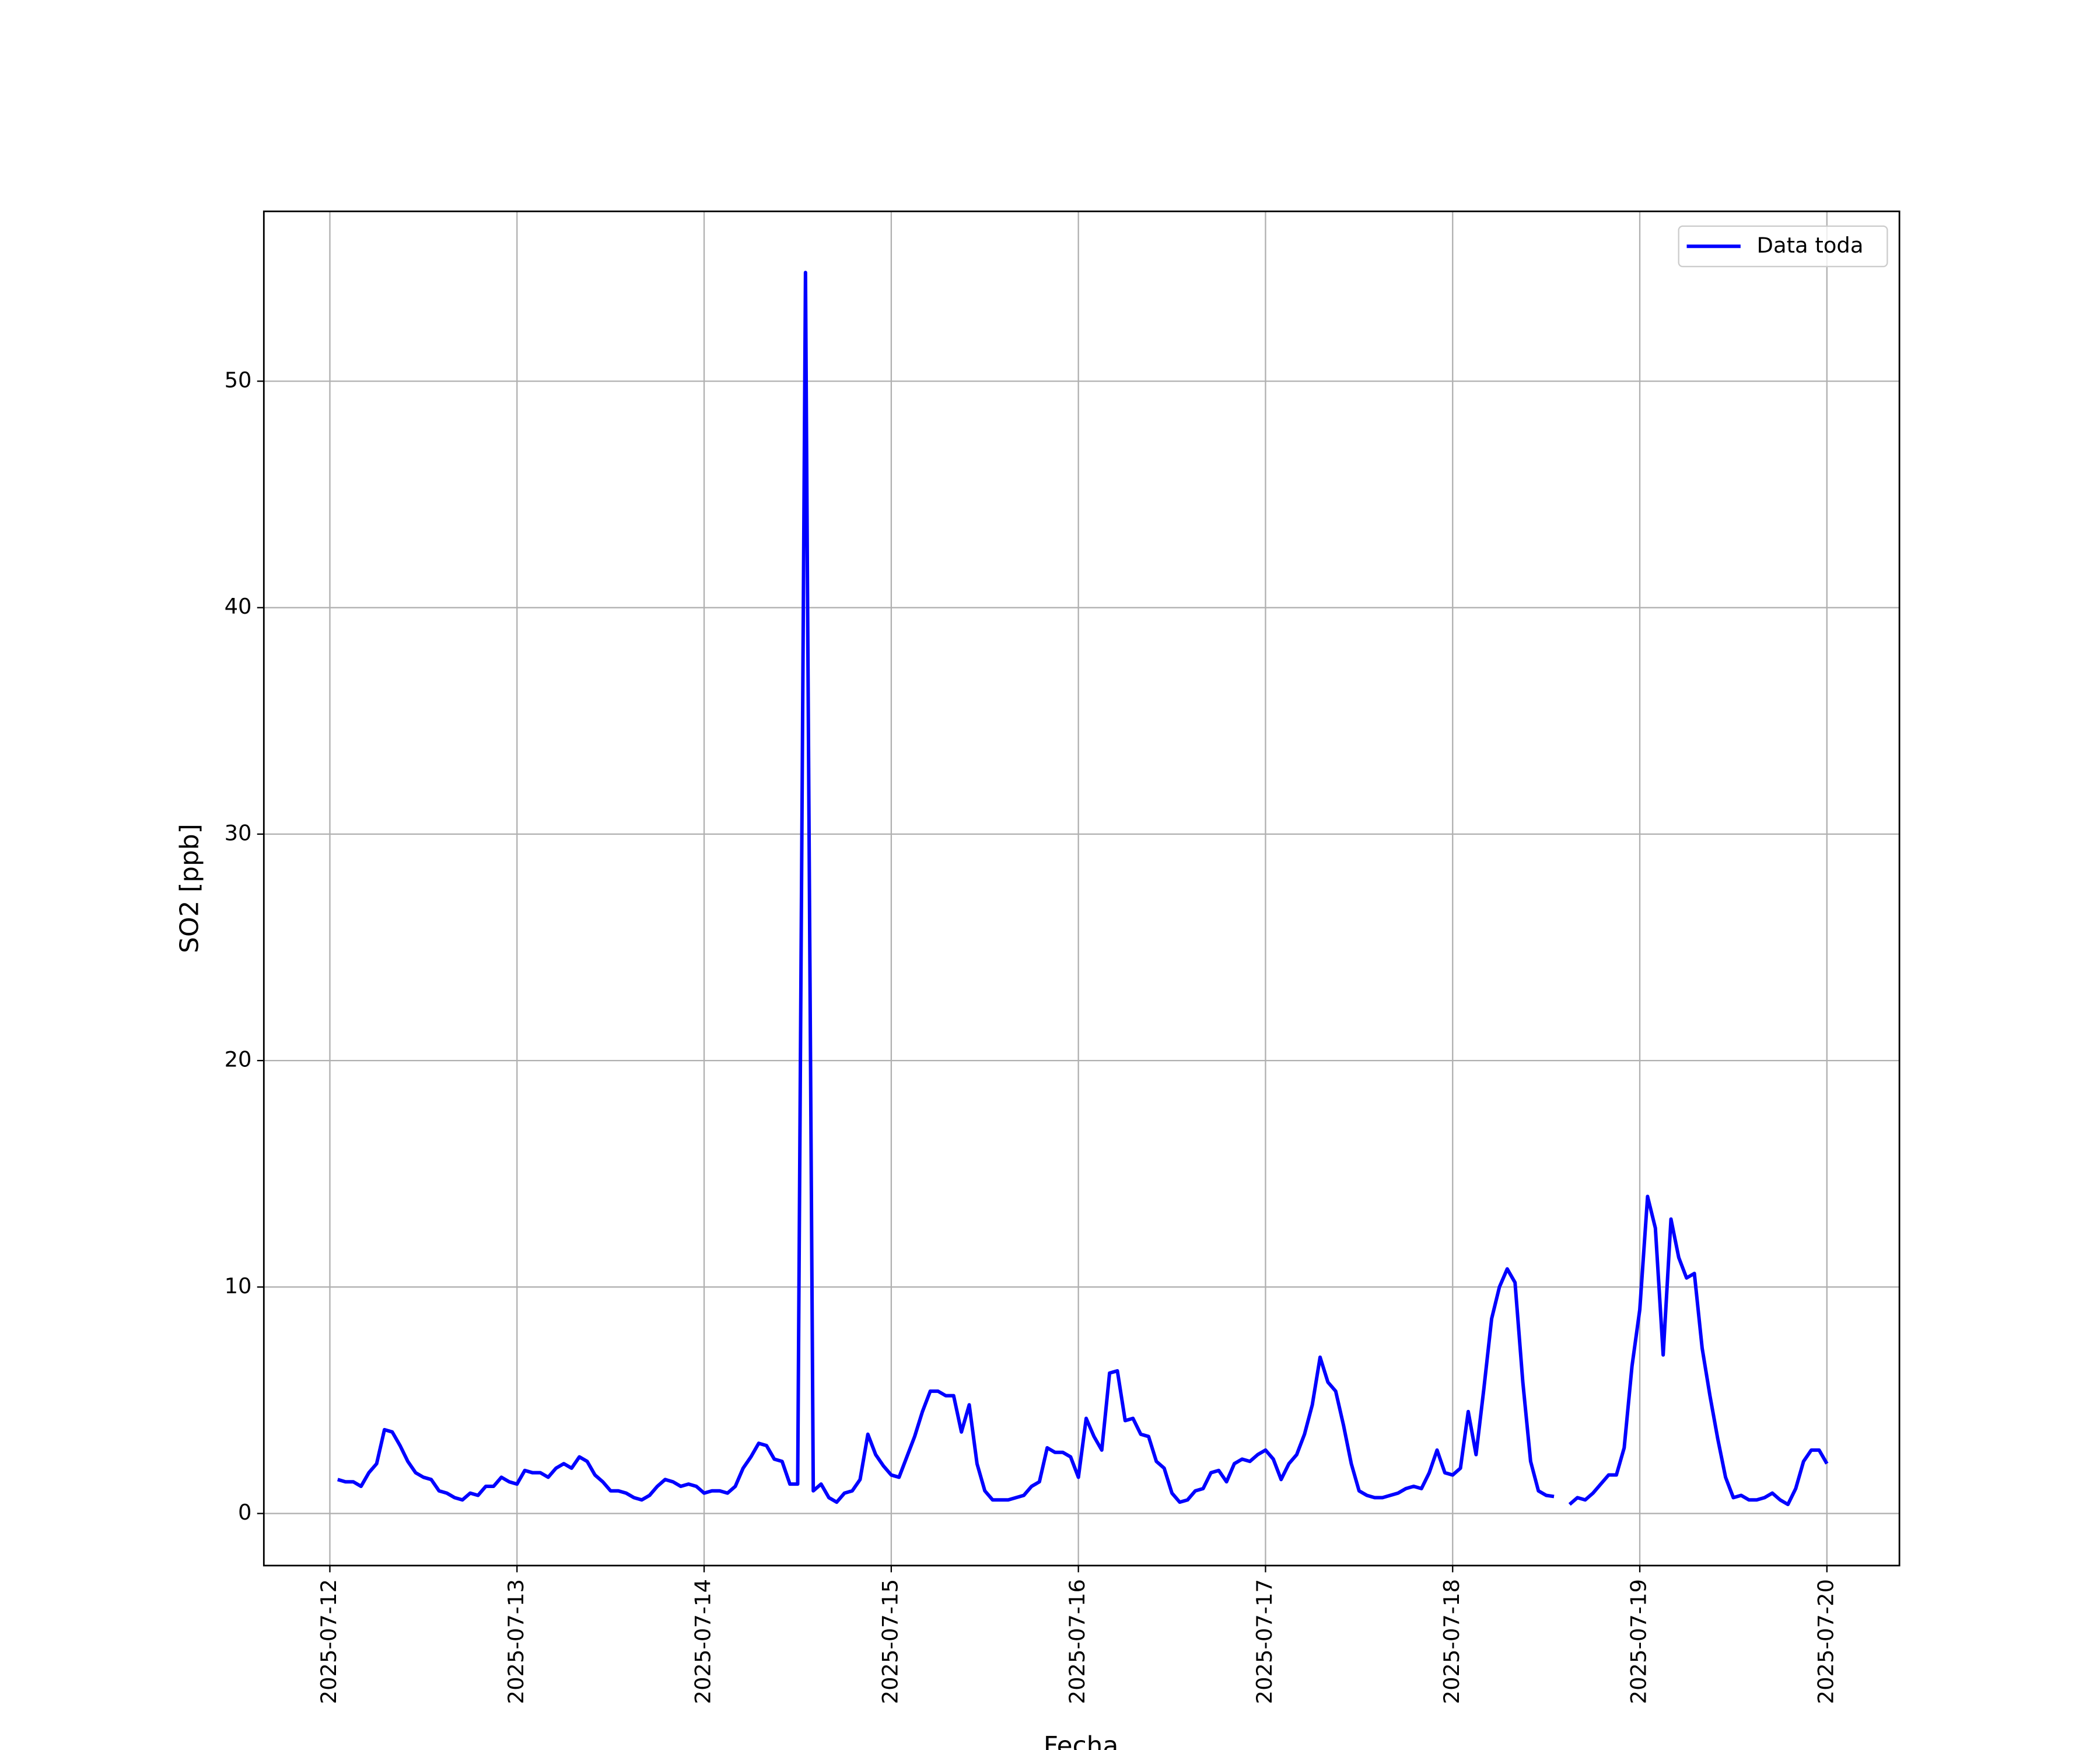 The image size is (2100, 1750). Describe the element at coordinates (1081, 1740) in the screenshot. I see `x-axis-label: Fecha` at that location.